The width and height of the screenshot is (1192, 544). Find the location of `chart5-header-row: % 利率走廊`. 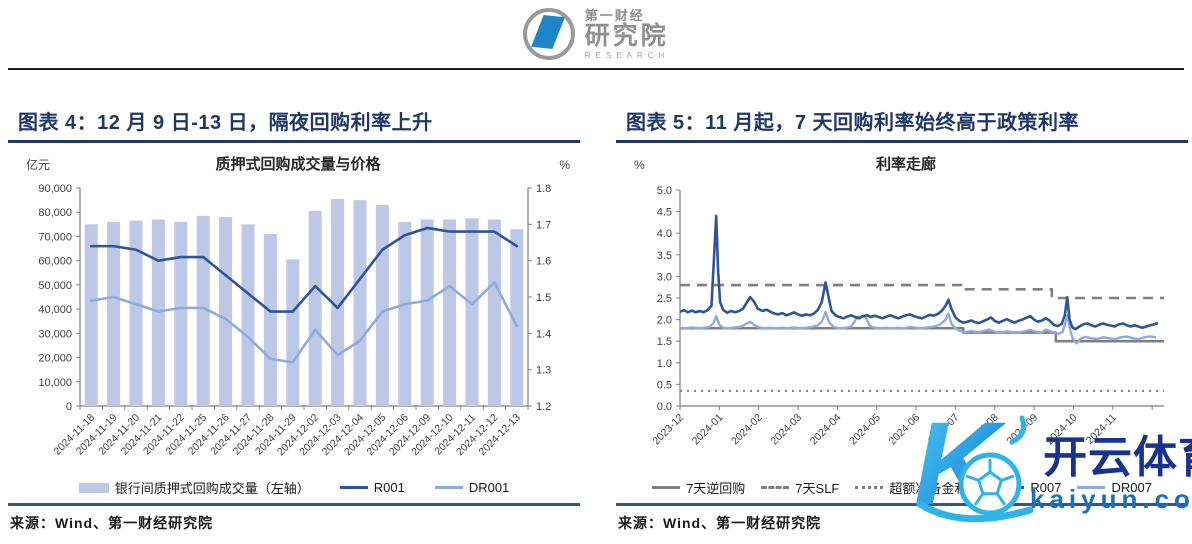

chart5-header-row: % 利率走廊 is located at coordinates (902, 163).